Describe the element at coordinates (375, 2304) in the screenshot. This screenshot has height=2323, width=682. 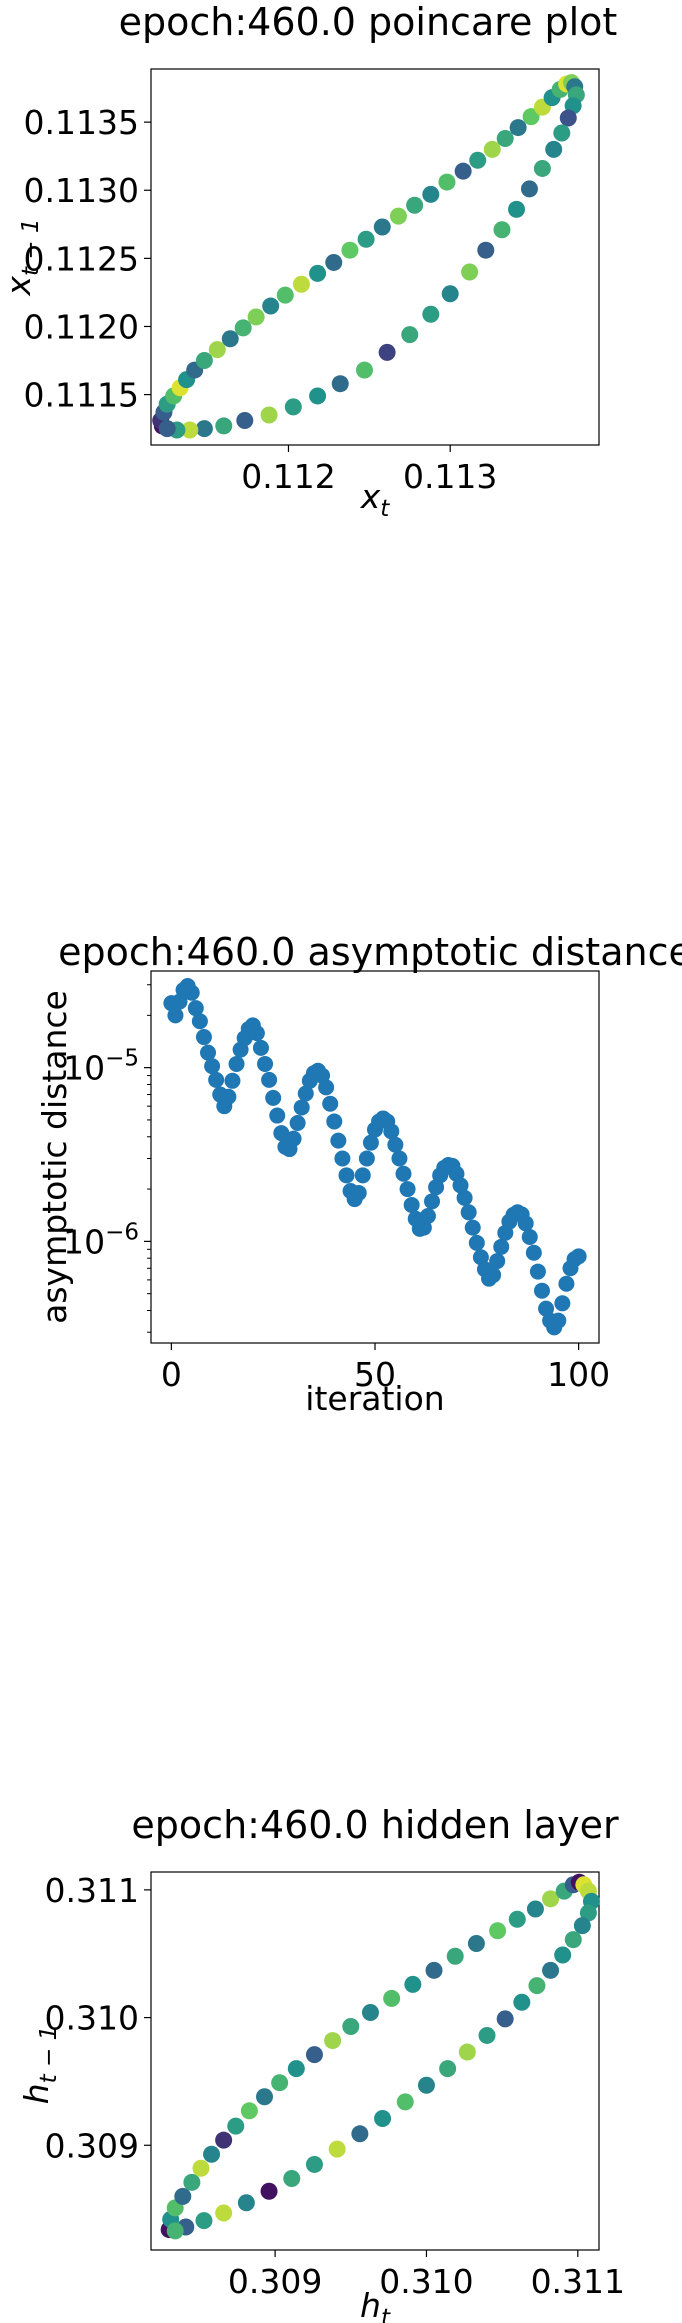
I see `chart-hidden-xlabel: ht` at that location.